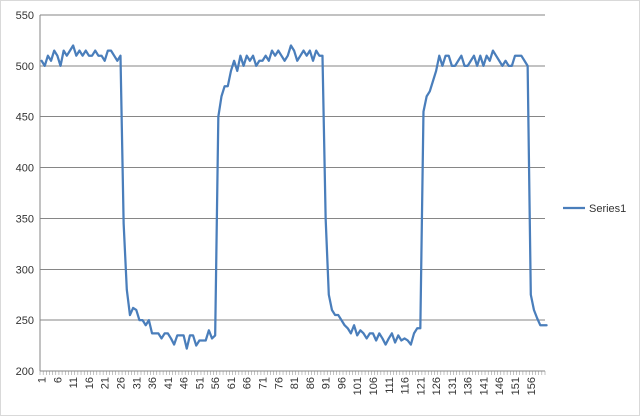  What do you see at coordinates (607, 209) in the screenshot?
I see `legend-label: Series1` at bounding box center [607, 209].